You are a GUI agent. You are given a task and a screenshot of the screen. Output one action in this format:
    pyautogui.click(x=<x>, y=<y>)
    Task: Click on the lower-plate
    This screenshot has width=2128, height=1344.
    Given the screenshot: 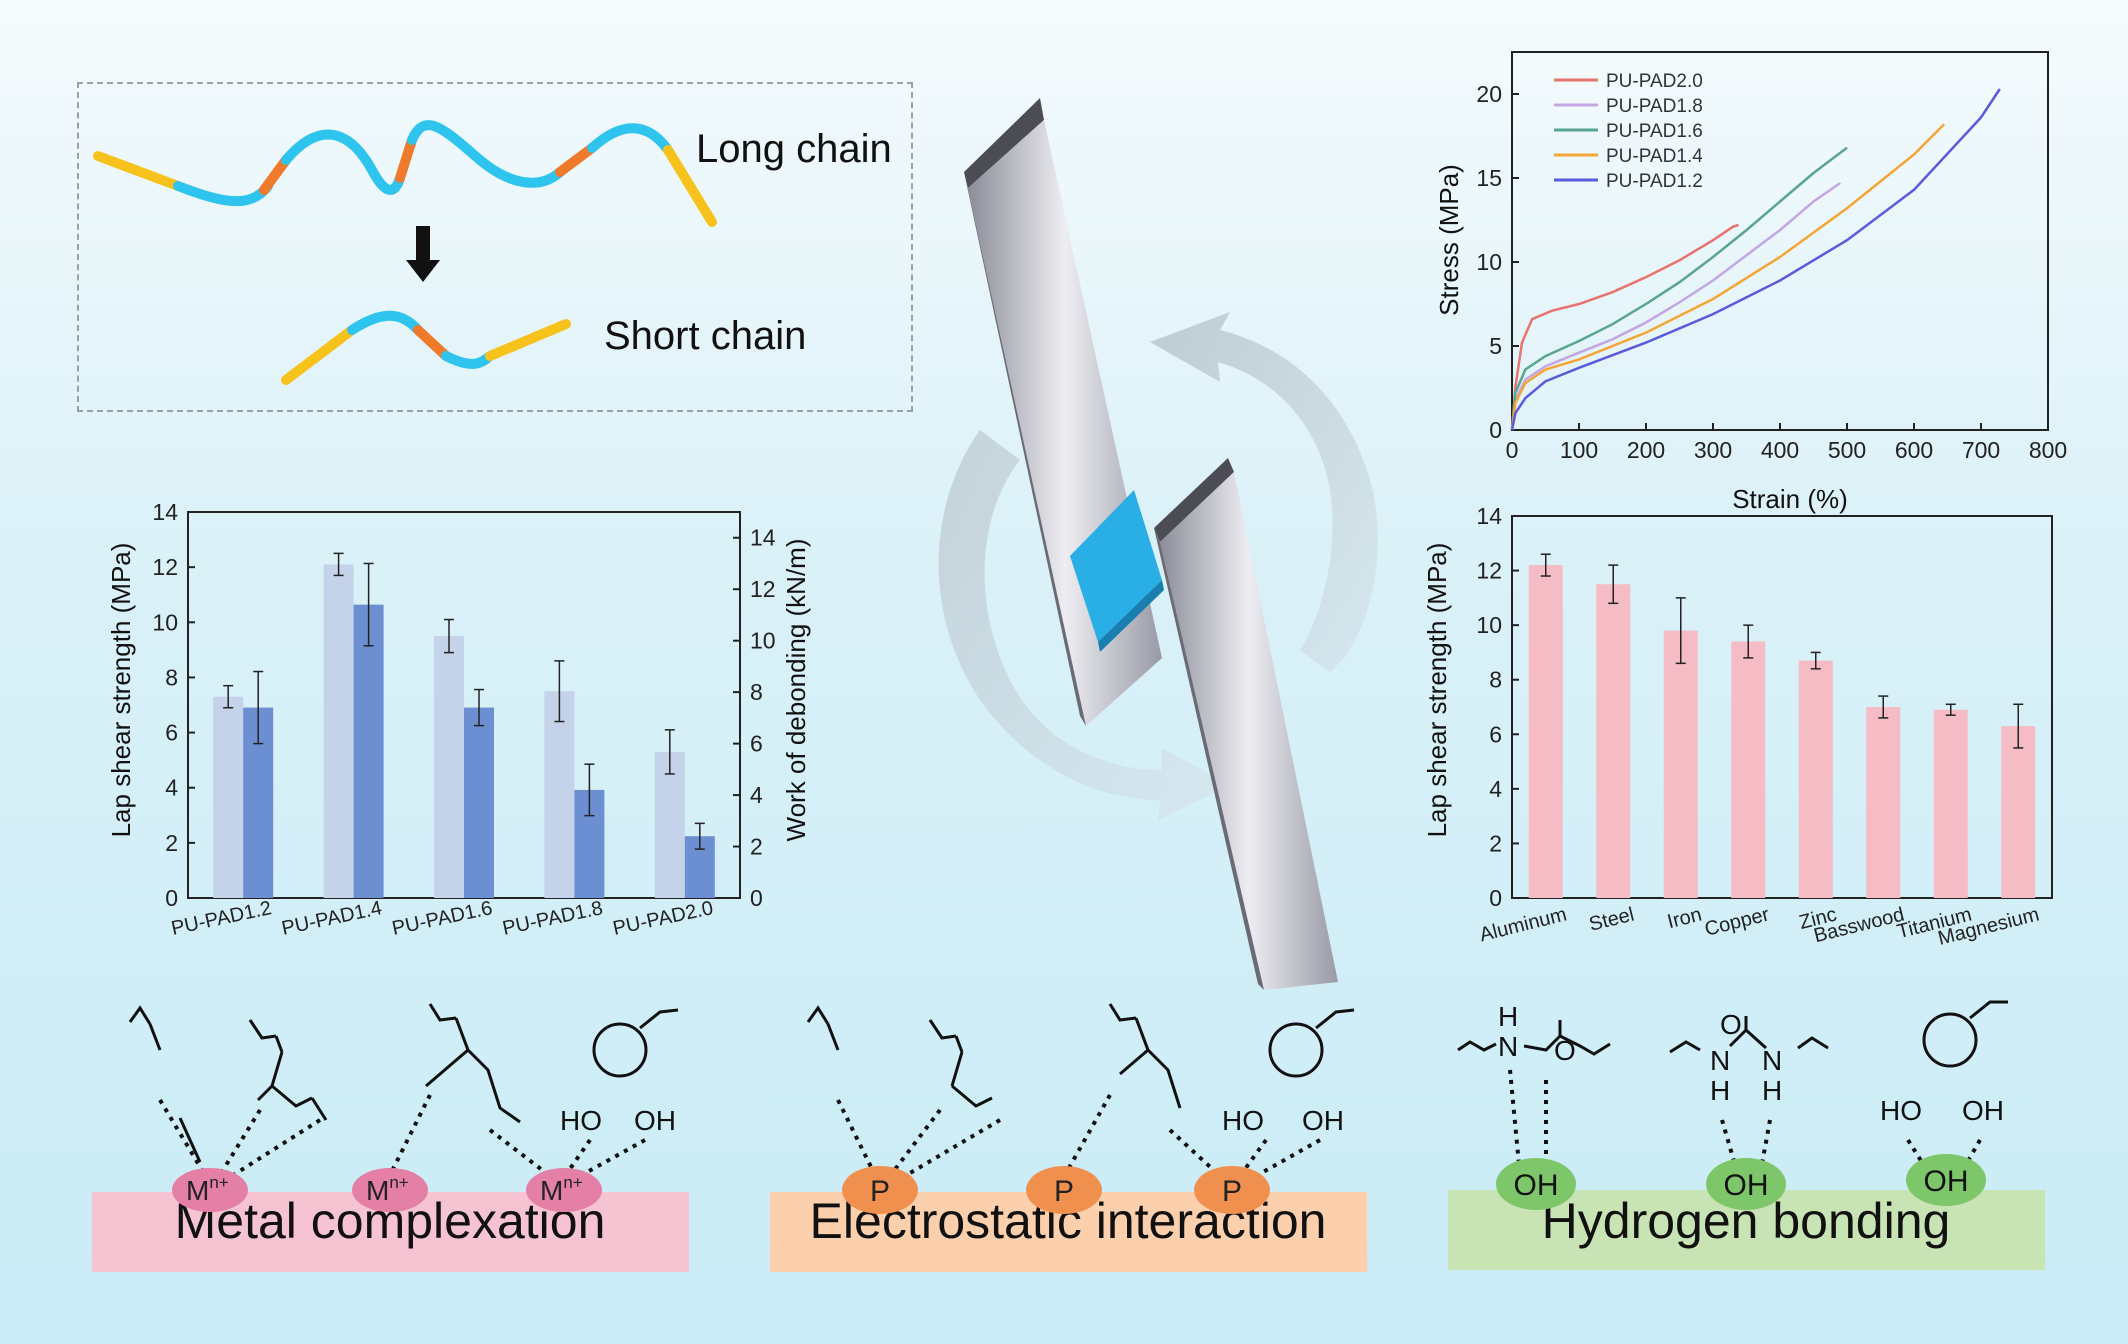 What is the action you would take?
    pyautogui.click(x=1246, y=724)
    